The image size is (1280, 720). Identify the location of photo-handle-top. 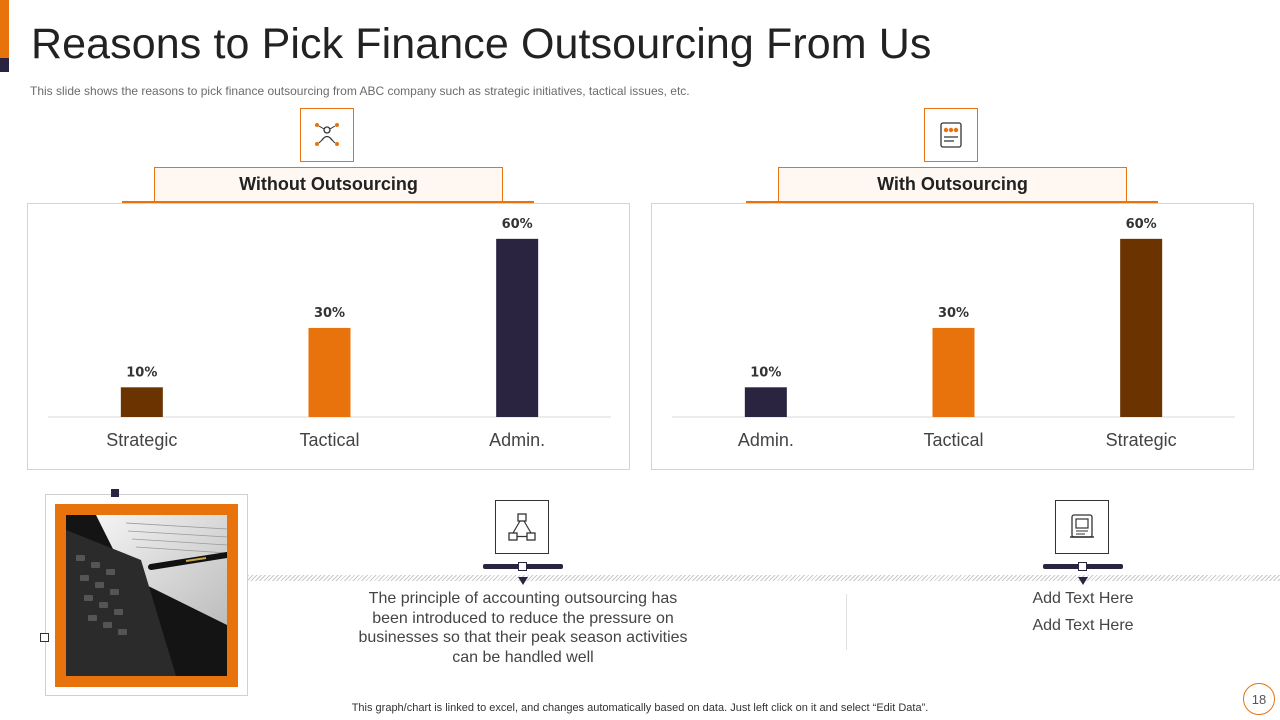
(115, 493).